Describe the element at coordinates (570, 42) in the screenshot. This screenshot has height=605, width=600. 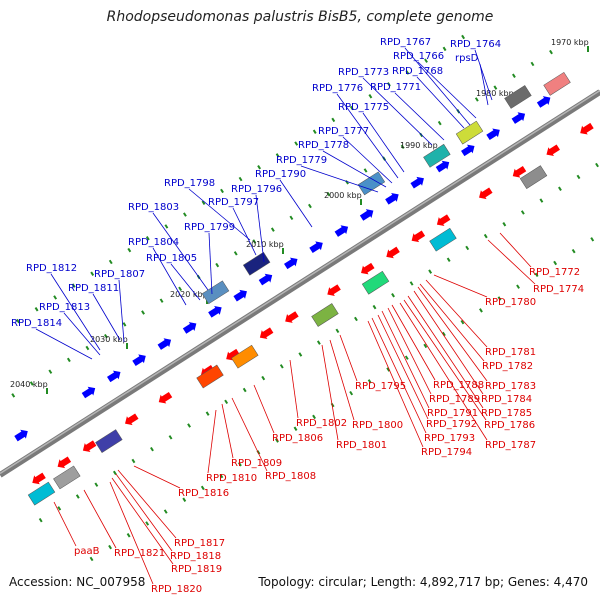
I see `kbp-label: 1970 kbp` at that location.